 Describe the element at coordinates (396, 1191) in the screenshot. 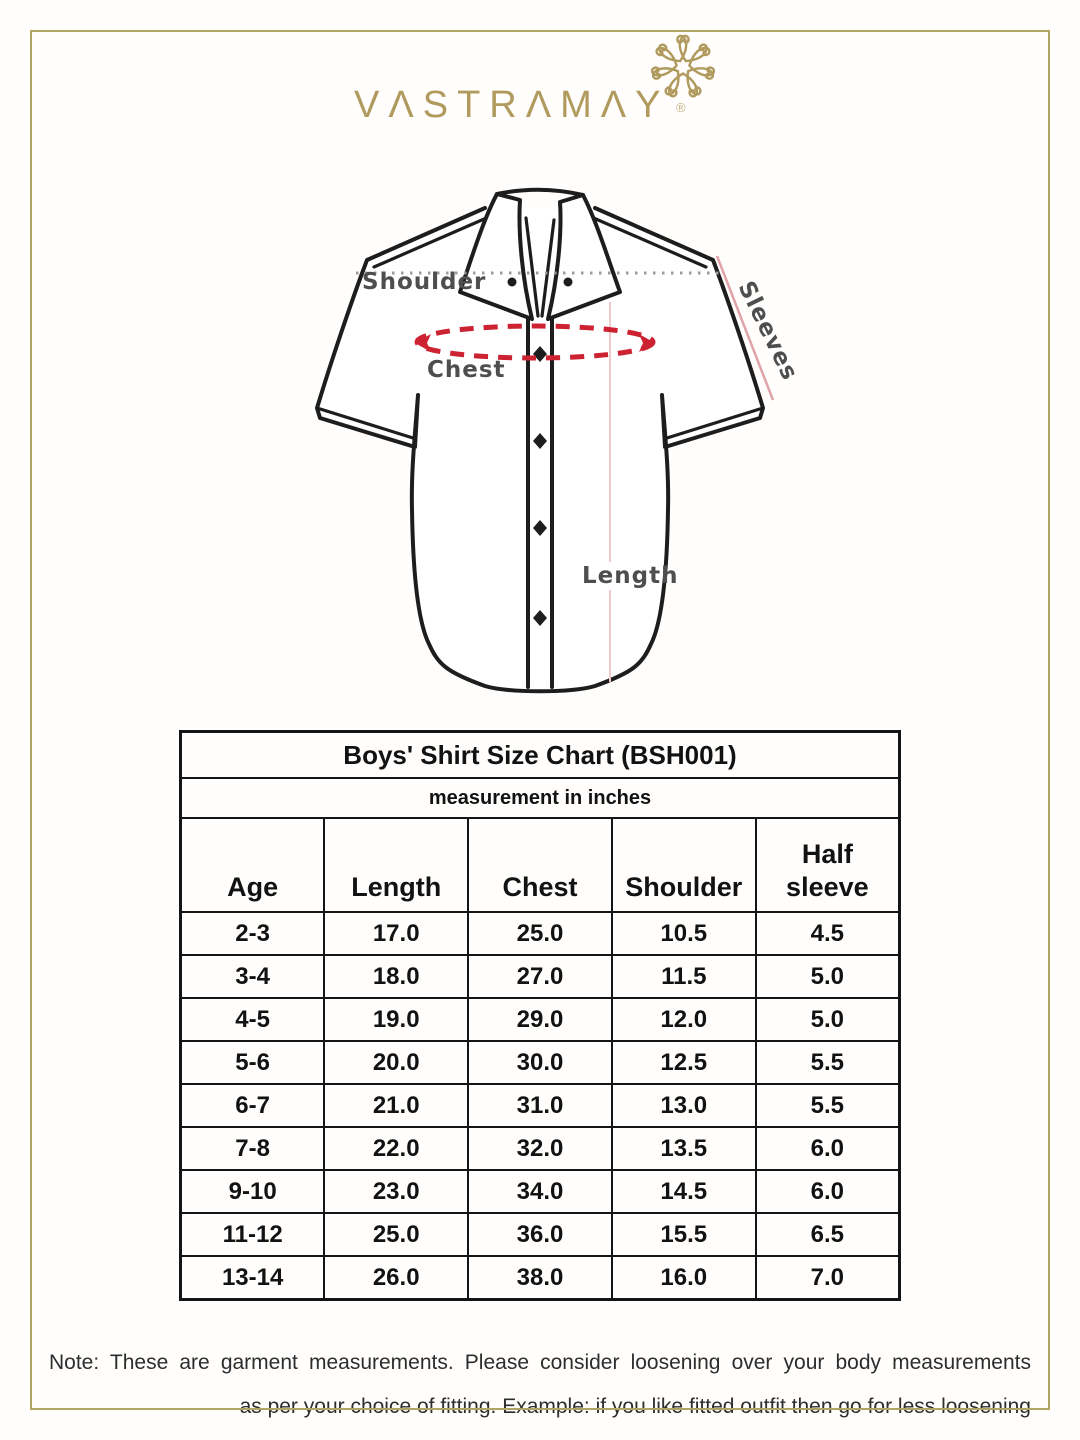

I see `table-cell: 23.0` at that location.